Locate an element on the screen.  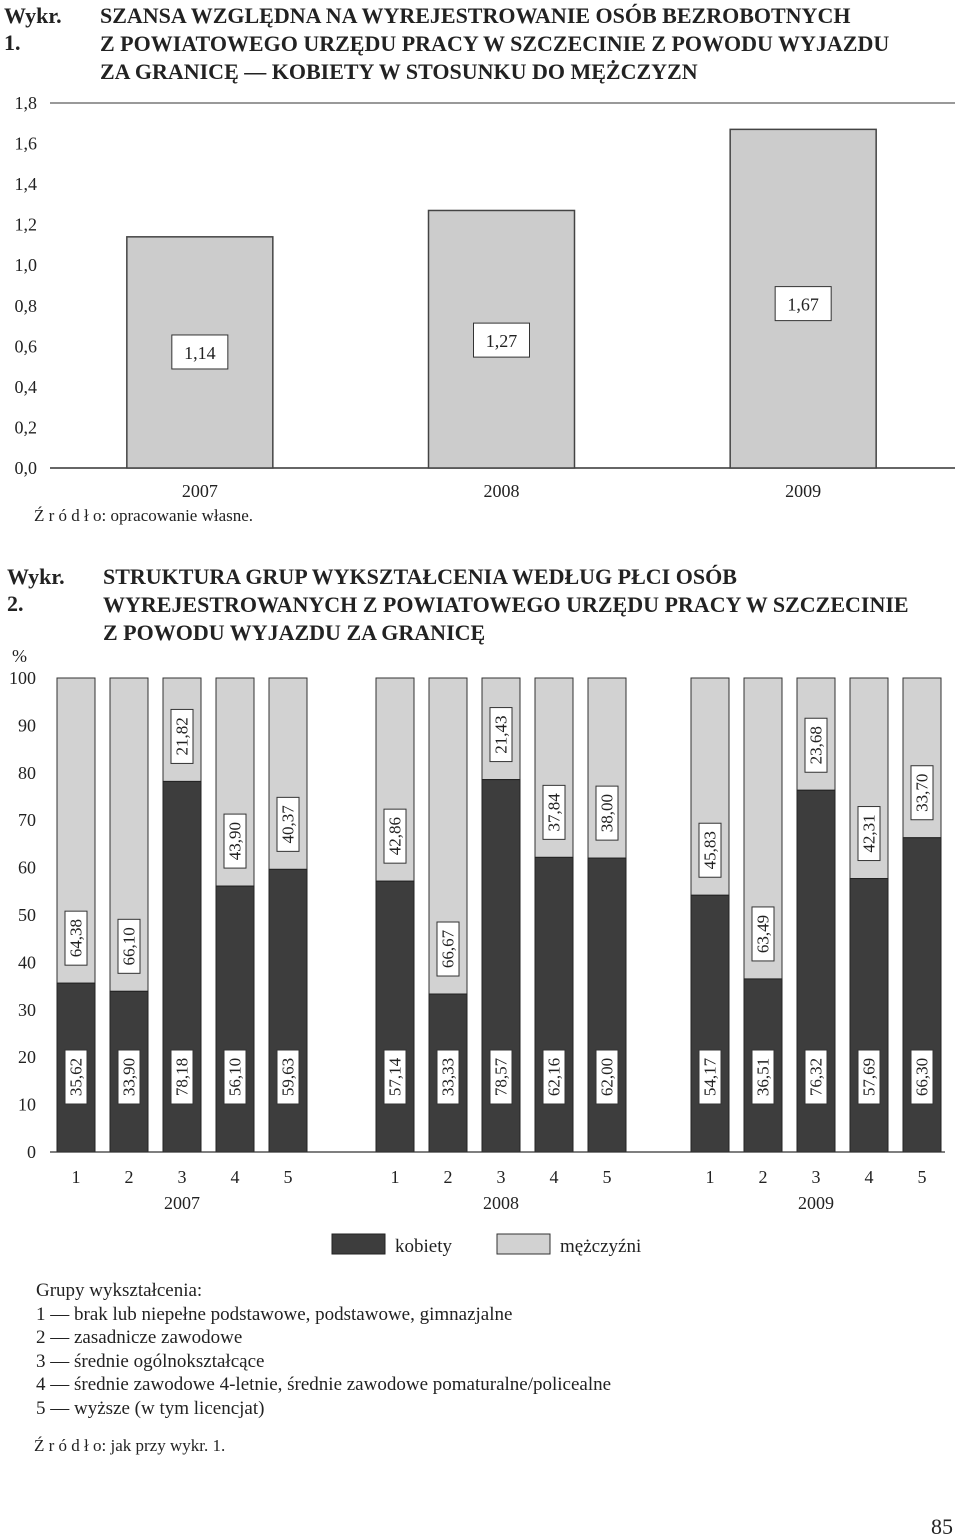
chart2-group-label: 2008 is located at coordinates (501, 1203).